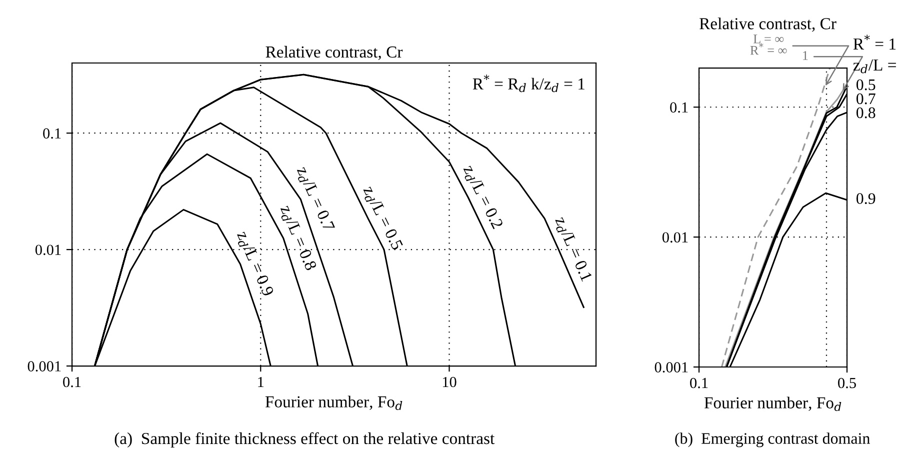  What do you see at coordinates (768, 44) in the screenshot?
I see `annotation: L = ∞ R$^{*}$ = ∞` at bounding box center [768, 44].